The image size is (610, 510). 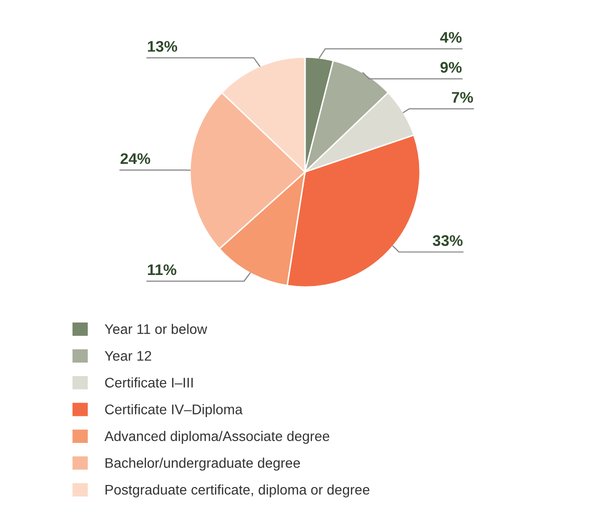 I want to click on legend-label: Advanced diploma/Associate degree, so click(x=217, y=437).